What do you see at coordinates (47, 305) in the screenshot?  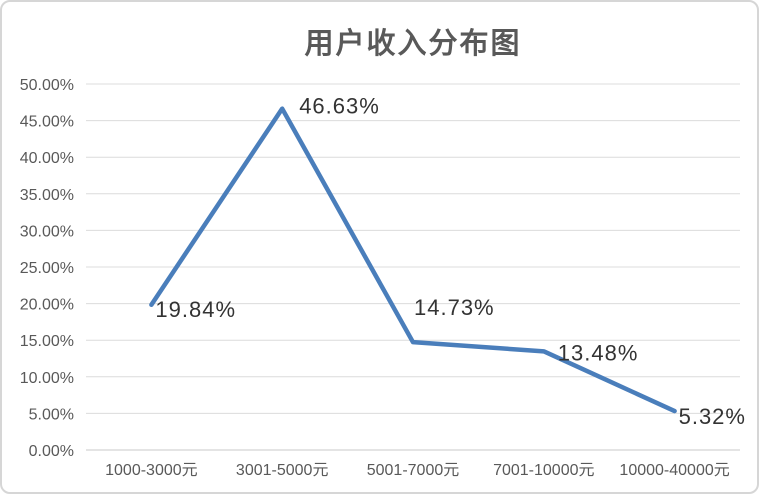 I see `y-tick-label: 20.00%` at bounding box center [47, 305].